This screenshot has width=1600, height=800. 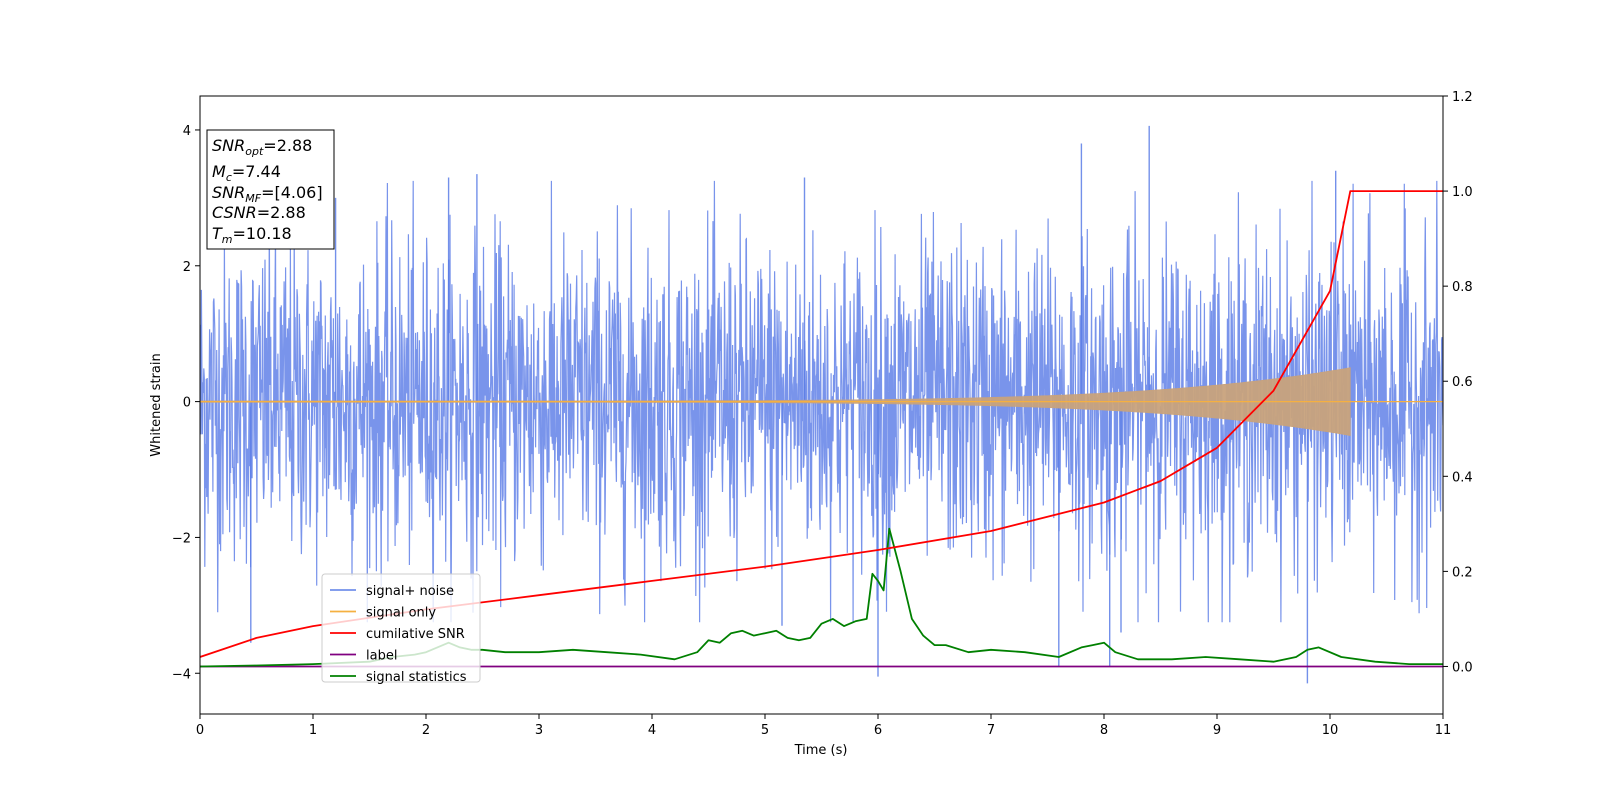 I want to click on y-left-tick-label: −4, so click(x=181, y=674).